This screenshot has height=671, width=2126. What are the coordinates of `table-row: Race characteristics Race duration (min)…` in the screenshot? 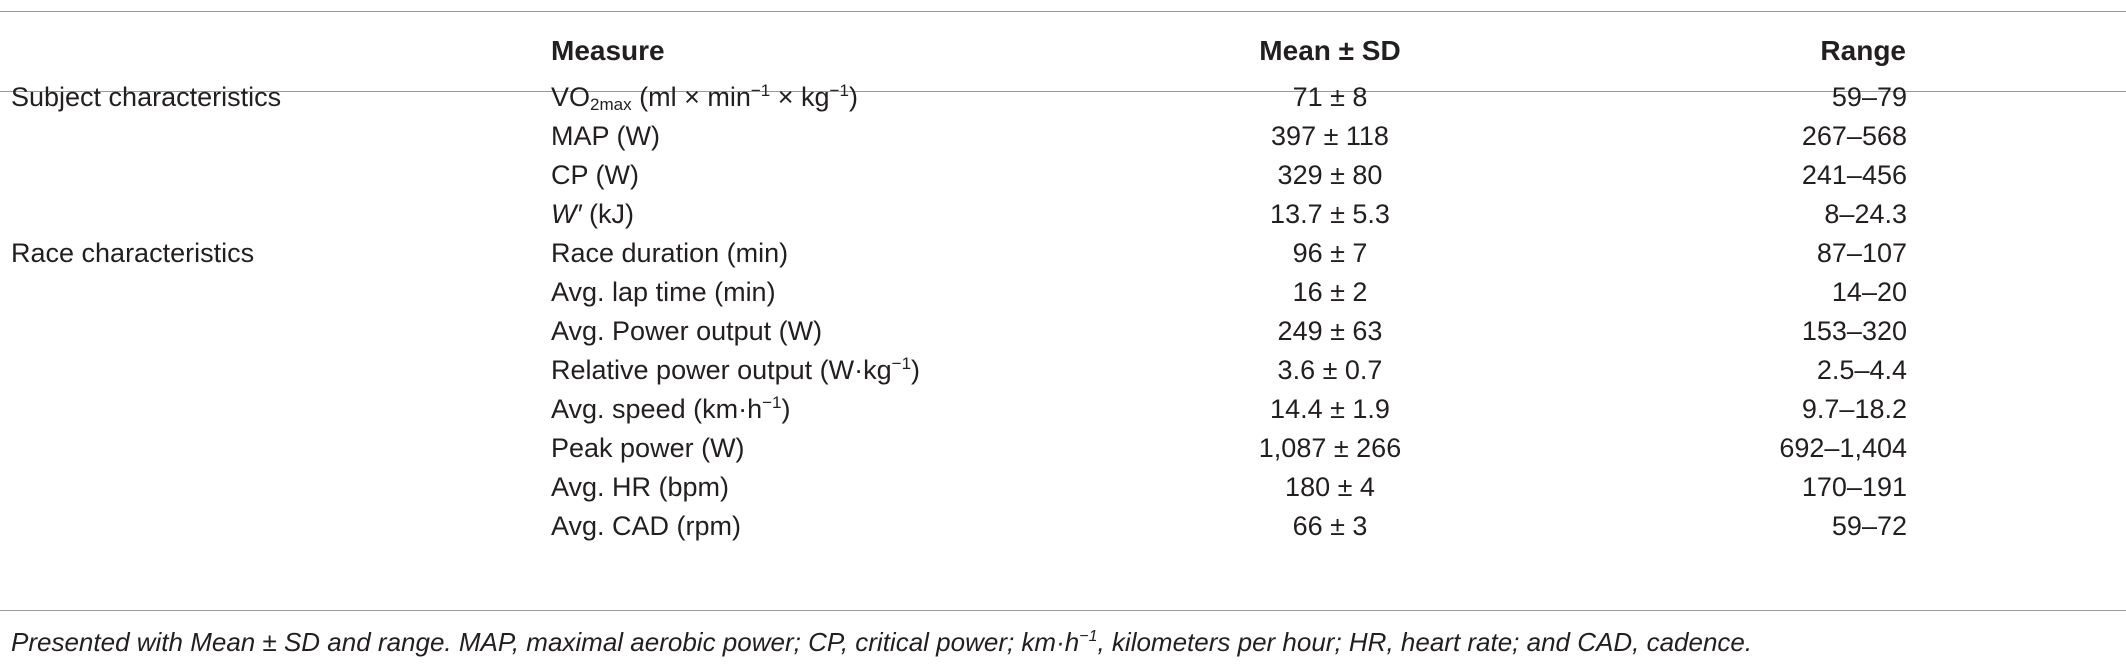 It's located at (1063, 253).